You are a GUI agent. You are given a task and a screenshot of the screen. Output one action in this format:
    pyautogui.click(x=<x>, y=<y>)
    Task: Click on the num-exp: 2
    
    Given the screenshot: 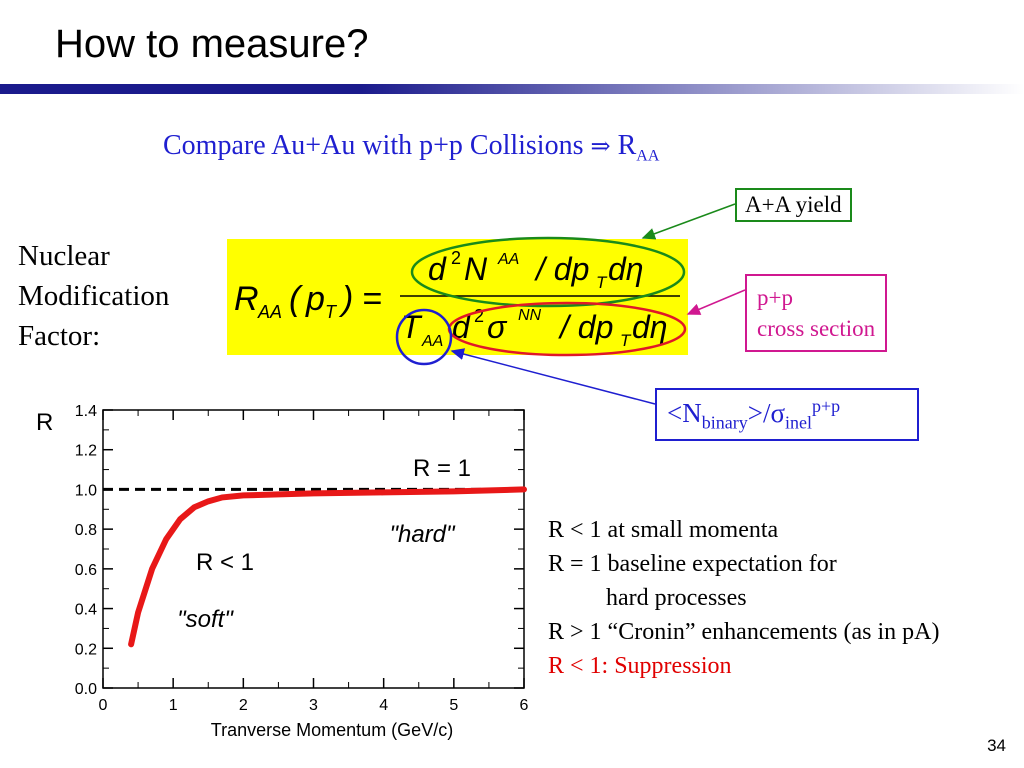 What is the action you would take?
    pyautogui.click(x=456, y=258)
    